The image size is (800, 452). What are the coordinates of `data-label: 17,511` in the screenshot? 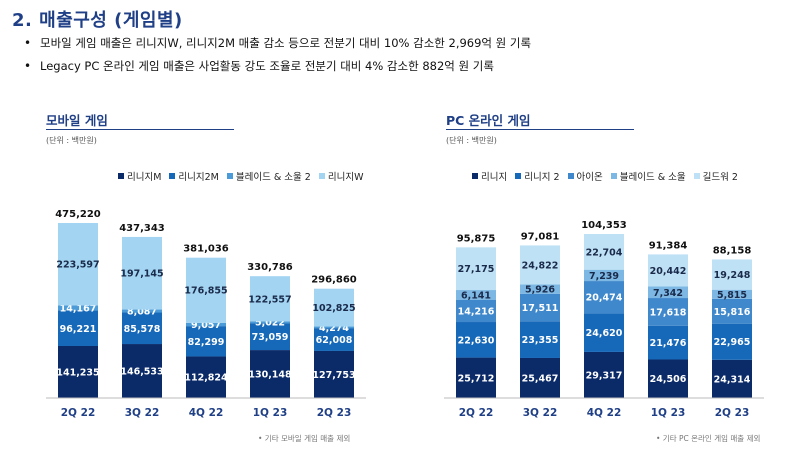 It's located at (540, 308).